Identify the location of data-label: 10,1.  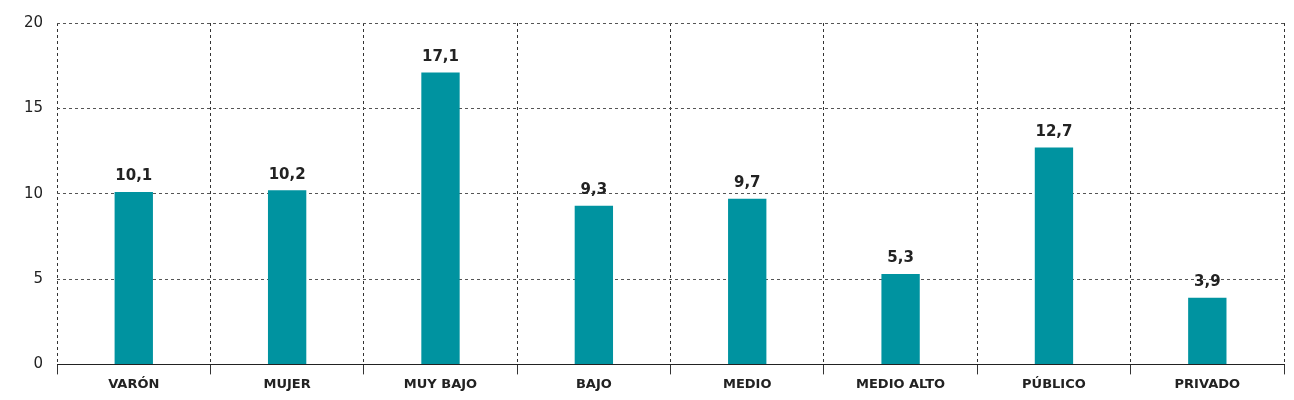
(134, 175).